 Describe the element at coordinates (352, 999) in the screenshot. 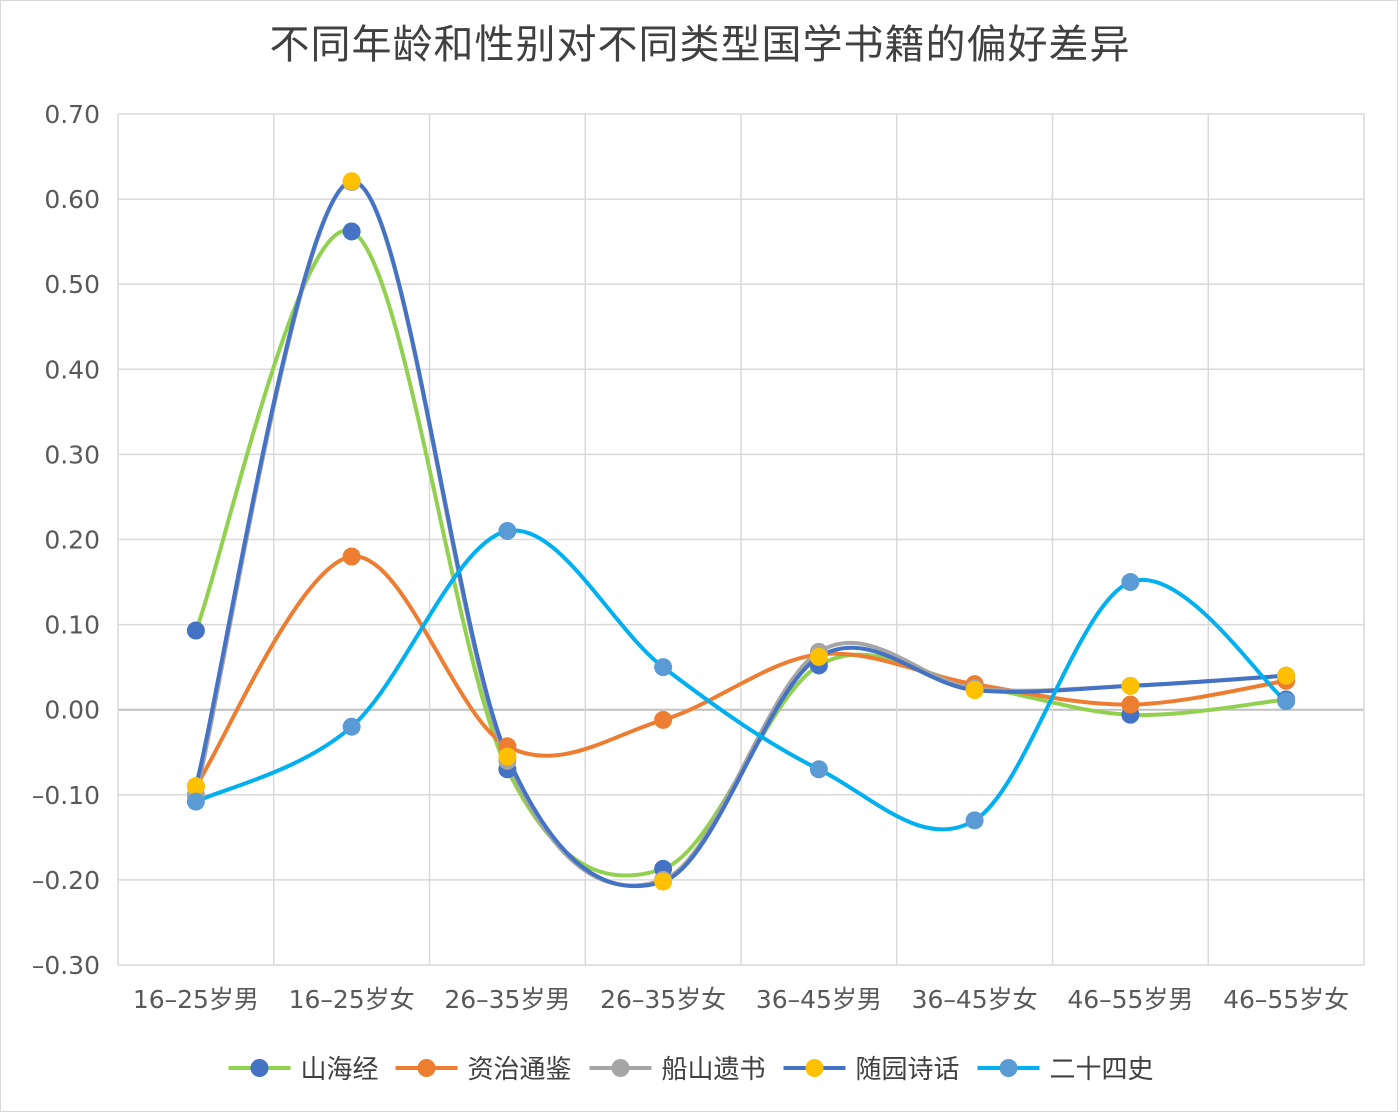

I see `x-tick-label: 16–25岁女` at that location.